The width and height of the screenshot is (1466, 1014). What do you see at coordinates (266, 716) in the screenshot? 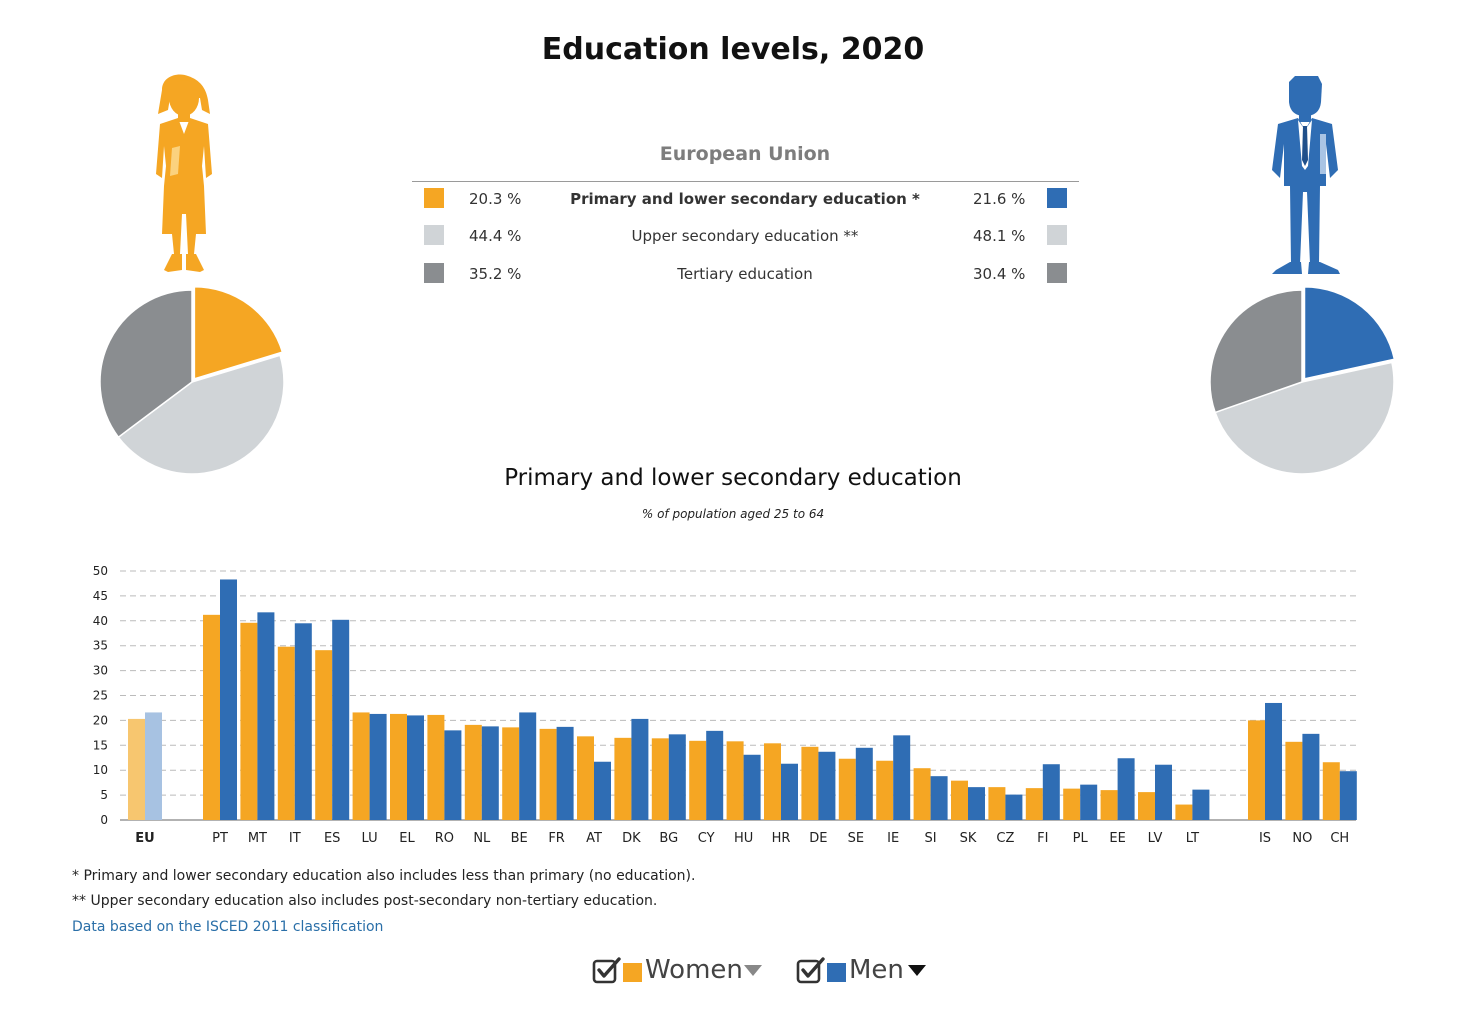
I see `bar-mt-men` at bounding box center [266, 716].